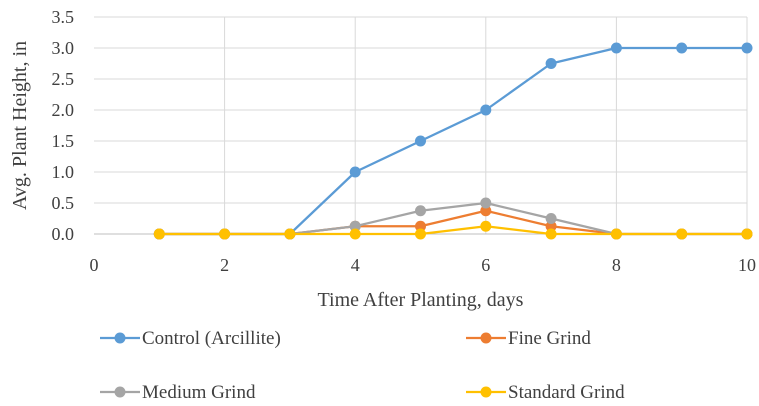 The width and height of the screenshot is (759, 406). Describe the element at coordinates (20, 125) in the screenshot. I see `y-axis-title: Avg. Plant Height, in` at that location.